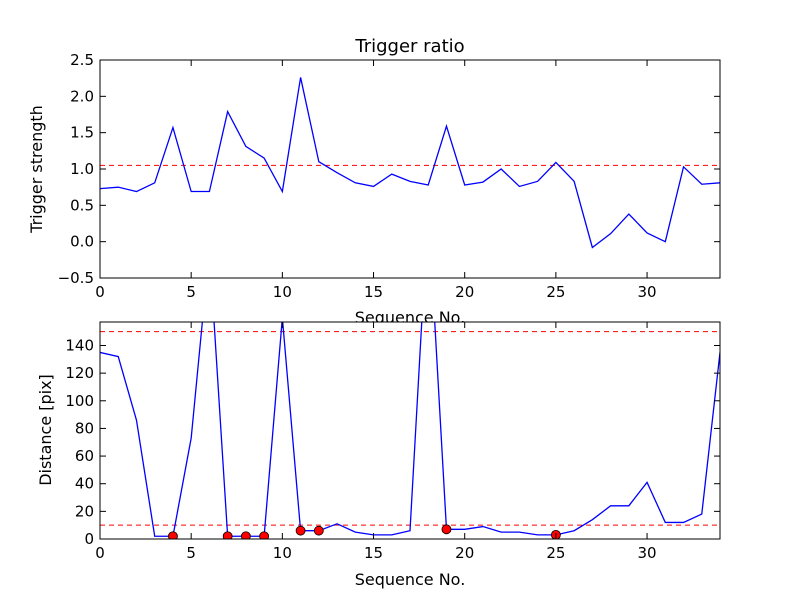 This screenshot has width=800, height=605. I want to click on y-tick-label: 40, so click(84, 484).